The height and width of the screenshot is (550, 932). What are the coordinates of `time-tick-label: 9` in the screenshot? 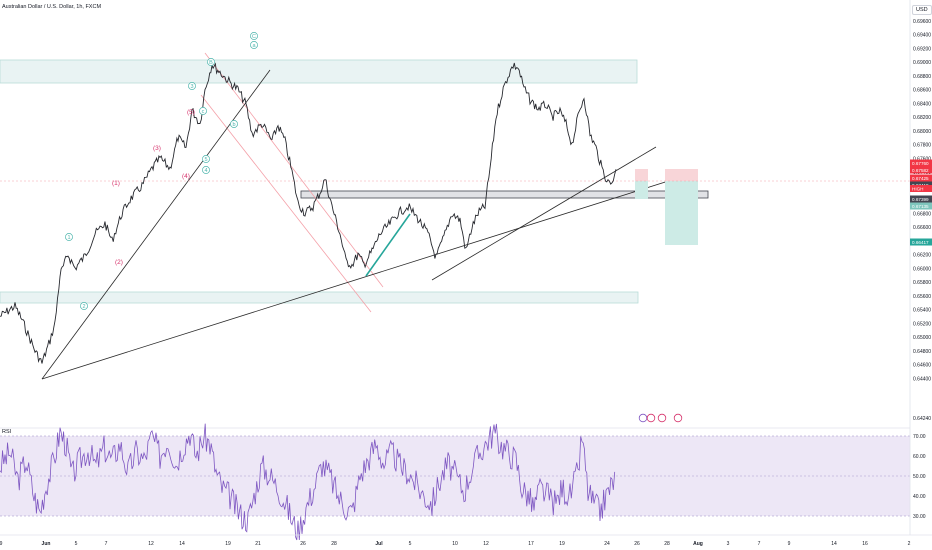 It's located at (789, 544).